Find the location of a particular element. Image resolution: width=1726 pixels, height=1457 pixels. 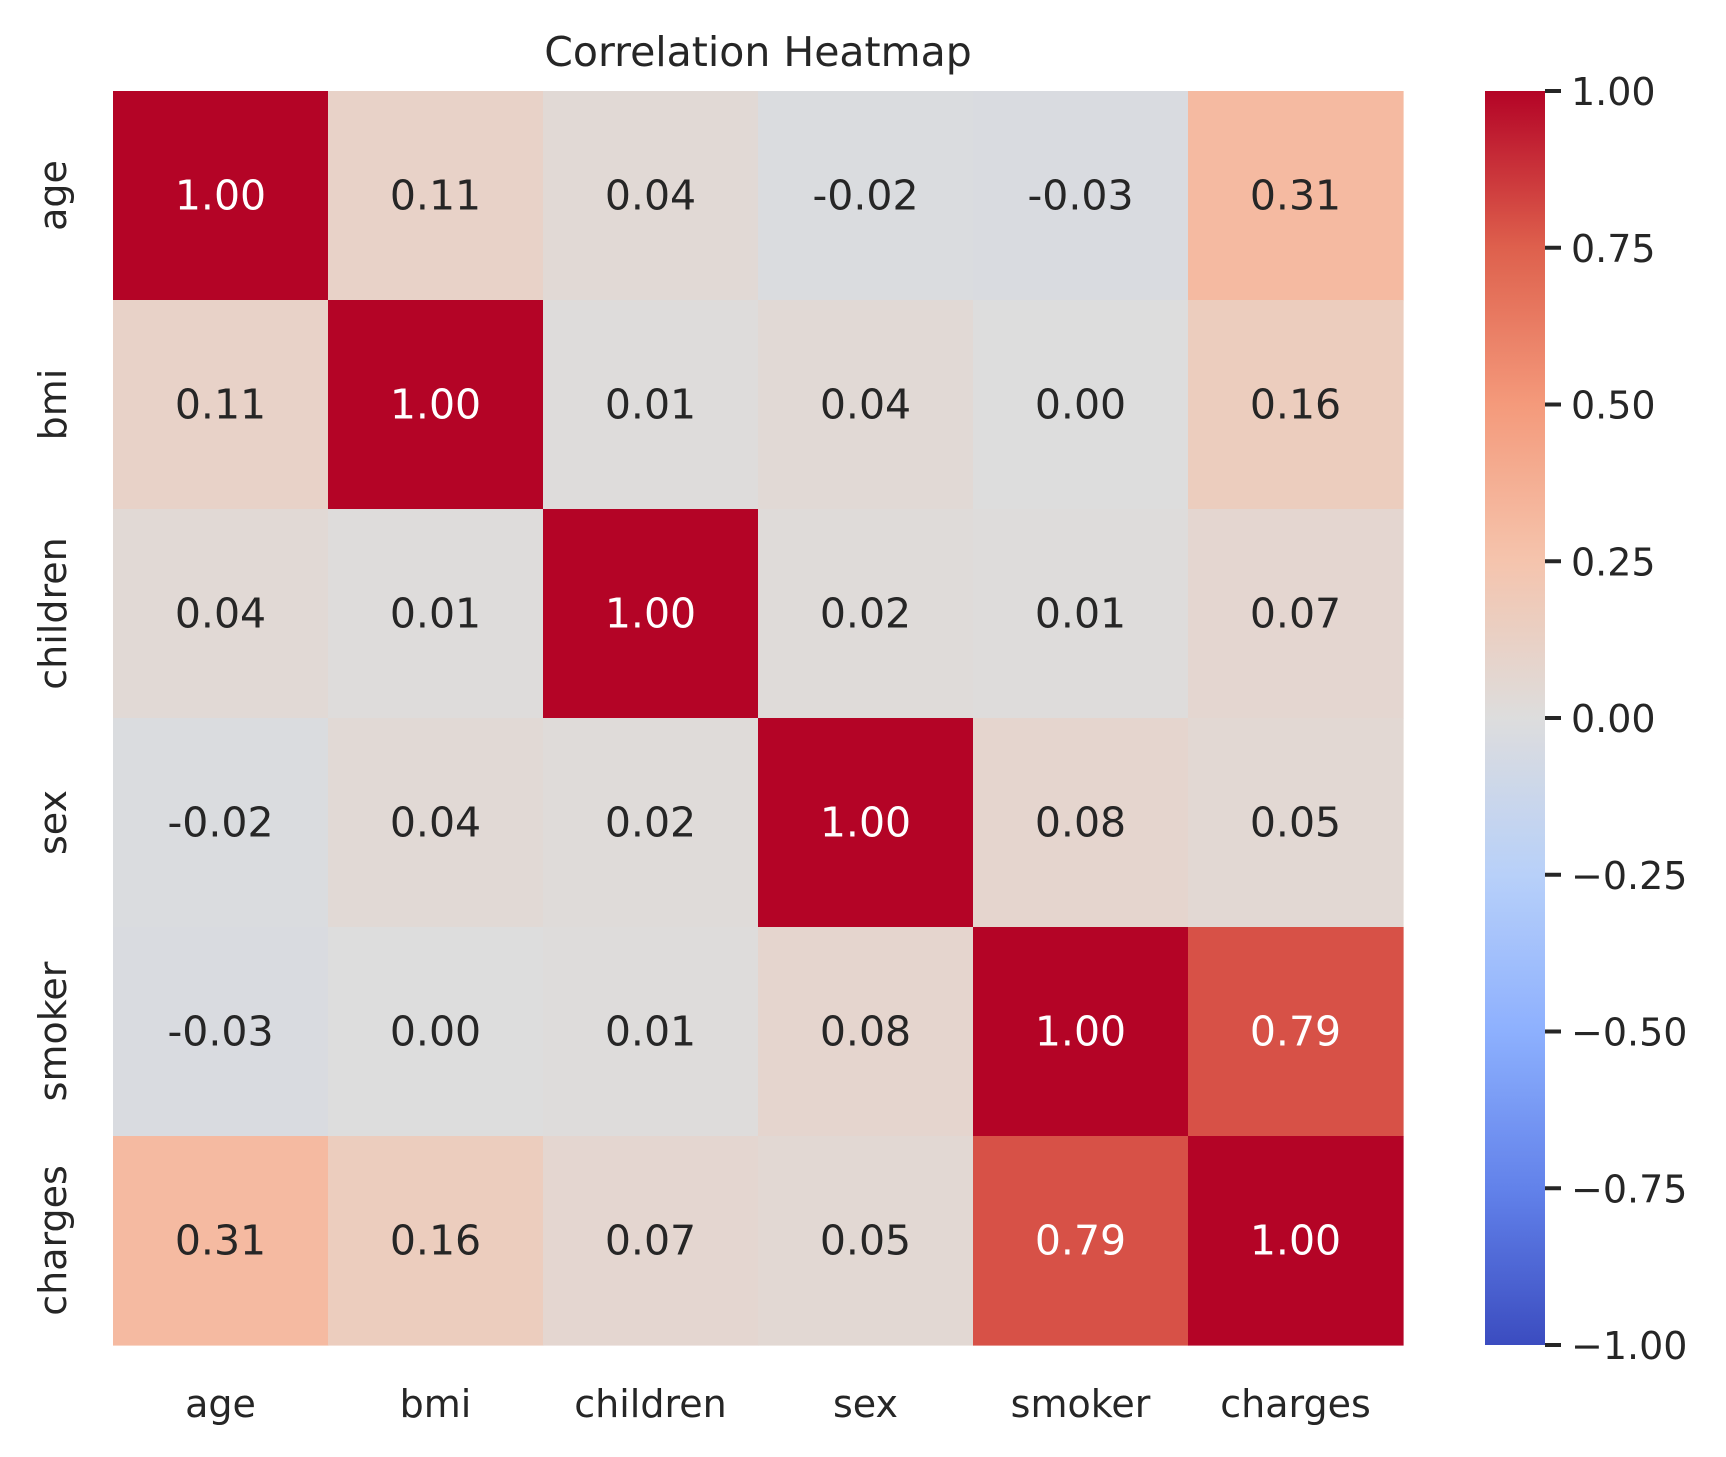

cell-annotation-bmi-bmi: 1.00 is located at coordinates (435, 405).